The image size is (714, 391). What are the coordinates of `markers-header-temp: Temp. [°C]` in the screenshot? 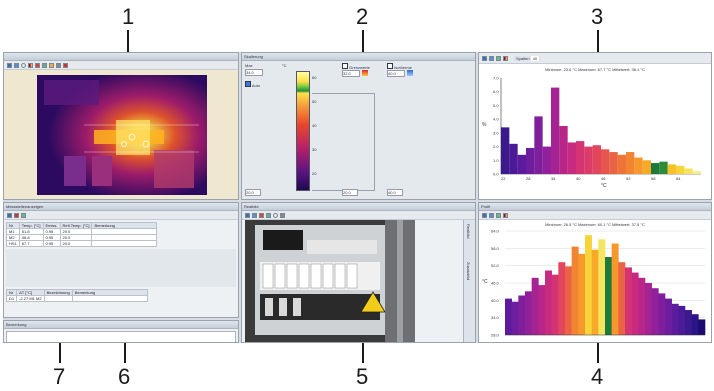 It's located at (31, 225).